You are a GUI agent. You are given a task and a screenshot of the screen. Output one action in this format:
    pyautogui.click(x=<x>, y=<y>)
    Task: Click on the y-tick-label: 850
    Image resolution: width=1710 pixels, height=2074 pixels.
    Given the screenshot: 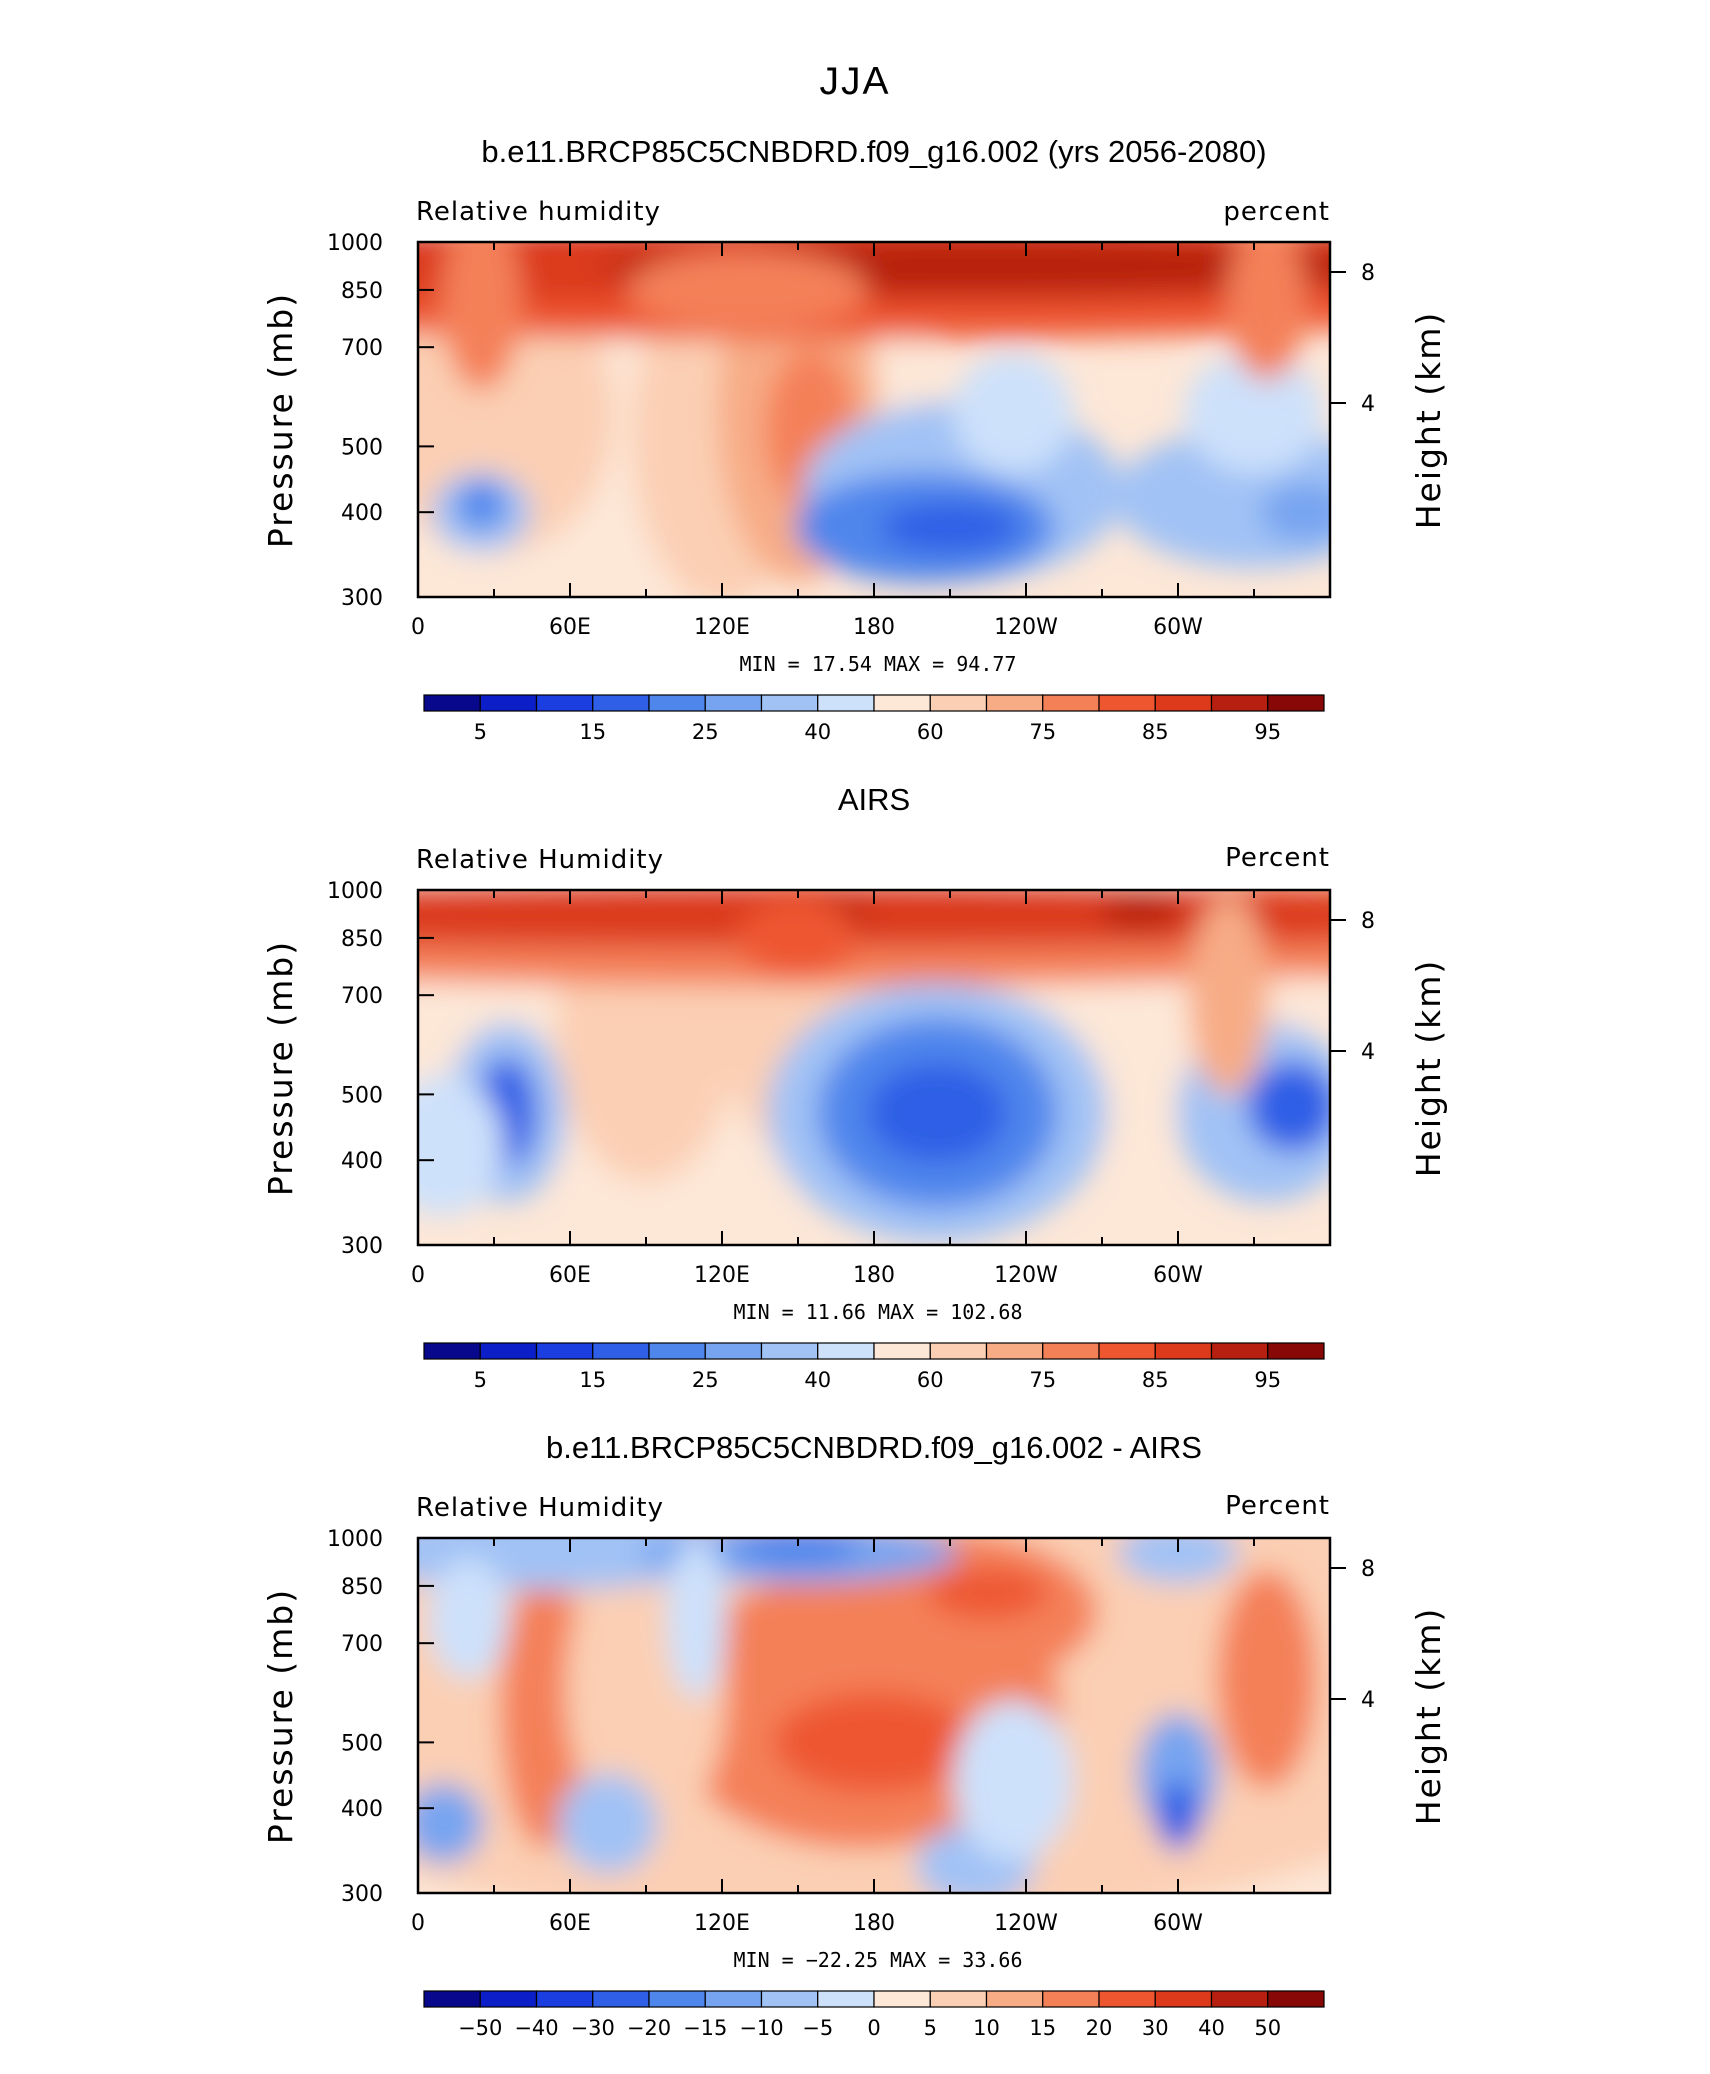 What is the action you would take?
    pyautogui.click(x=362, y=291)
    